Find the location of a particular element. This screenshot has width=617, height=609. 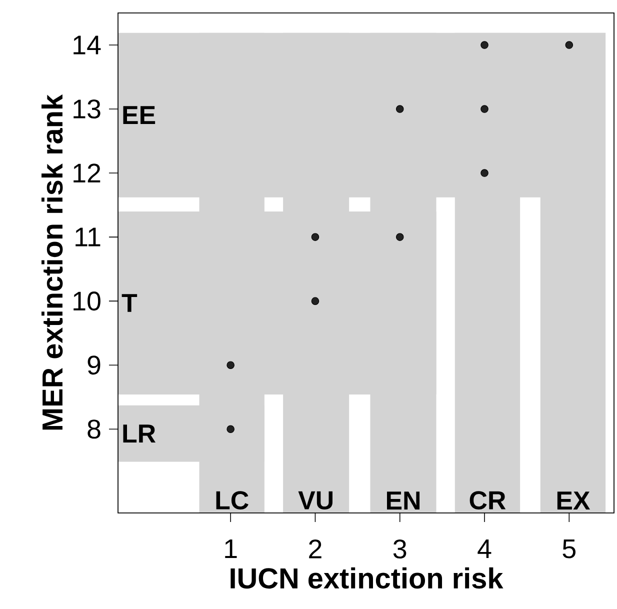

y-tick-label: 8 is located at coordinates (94, 429).